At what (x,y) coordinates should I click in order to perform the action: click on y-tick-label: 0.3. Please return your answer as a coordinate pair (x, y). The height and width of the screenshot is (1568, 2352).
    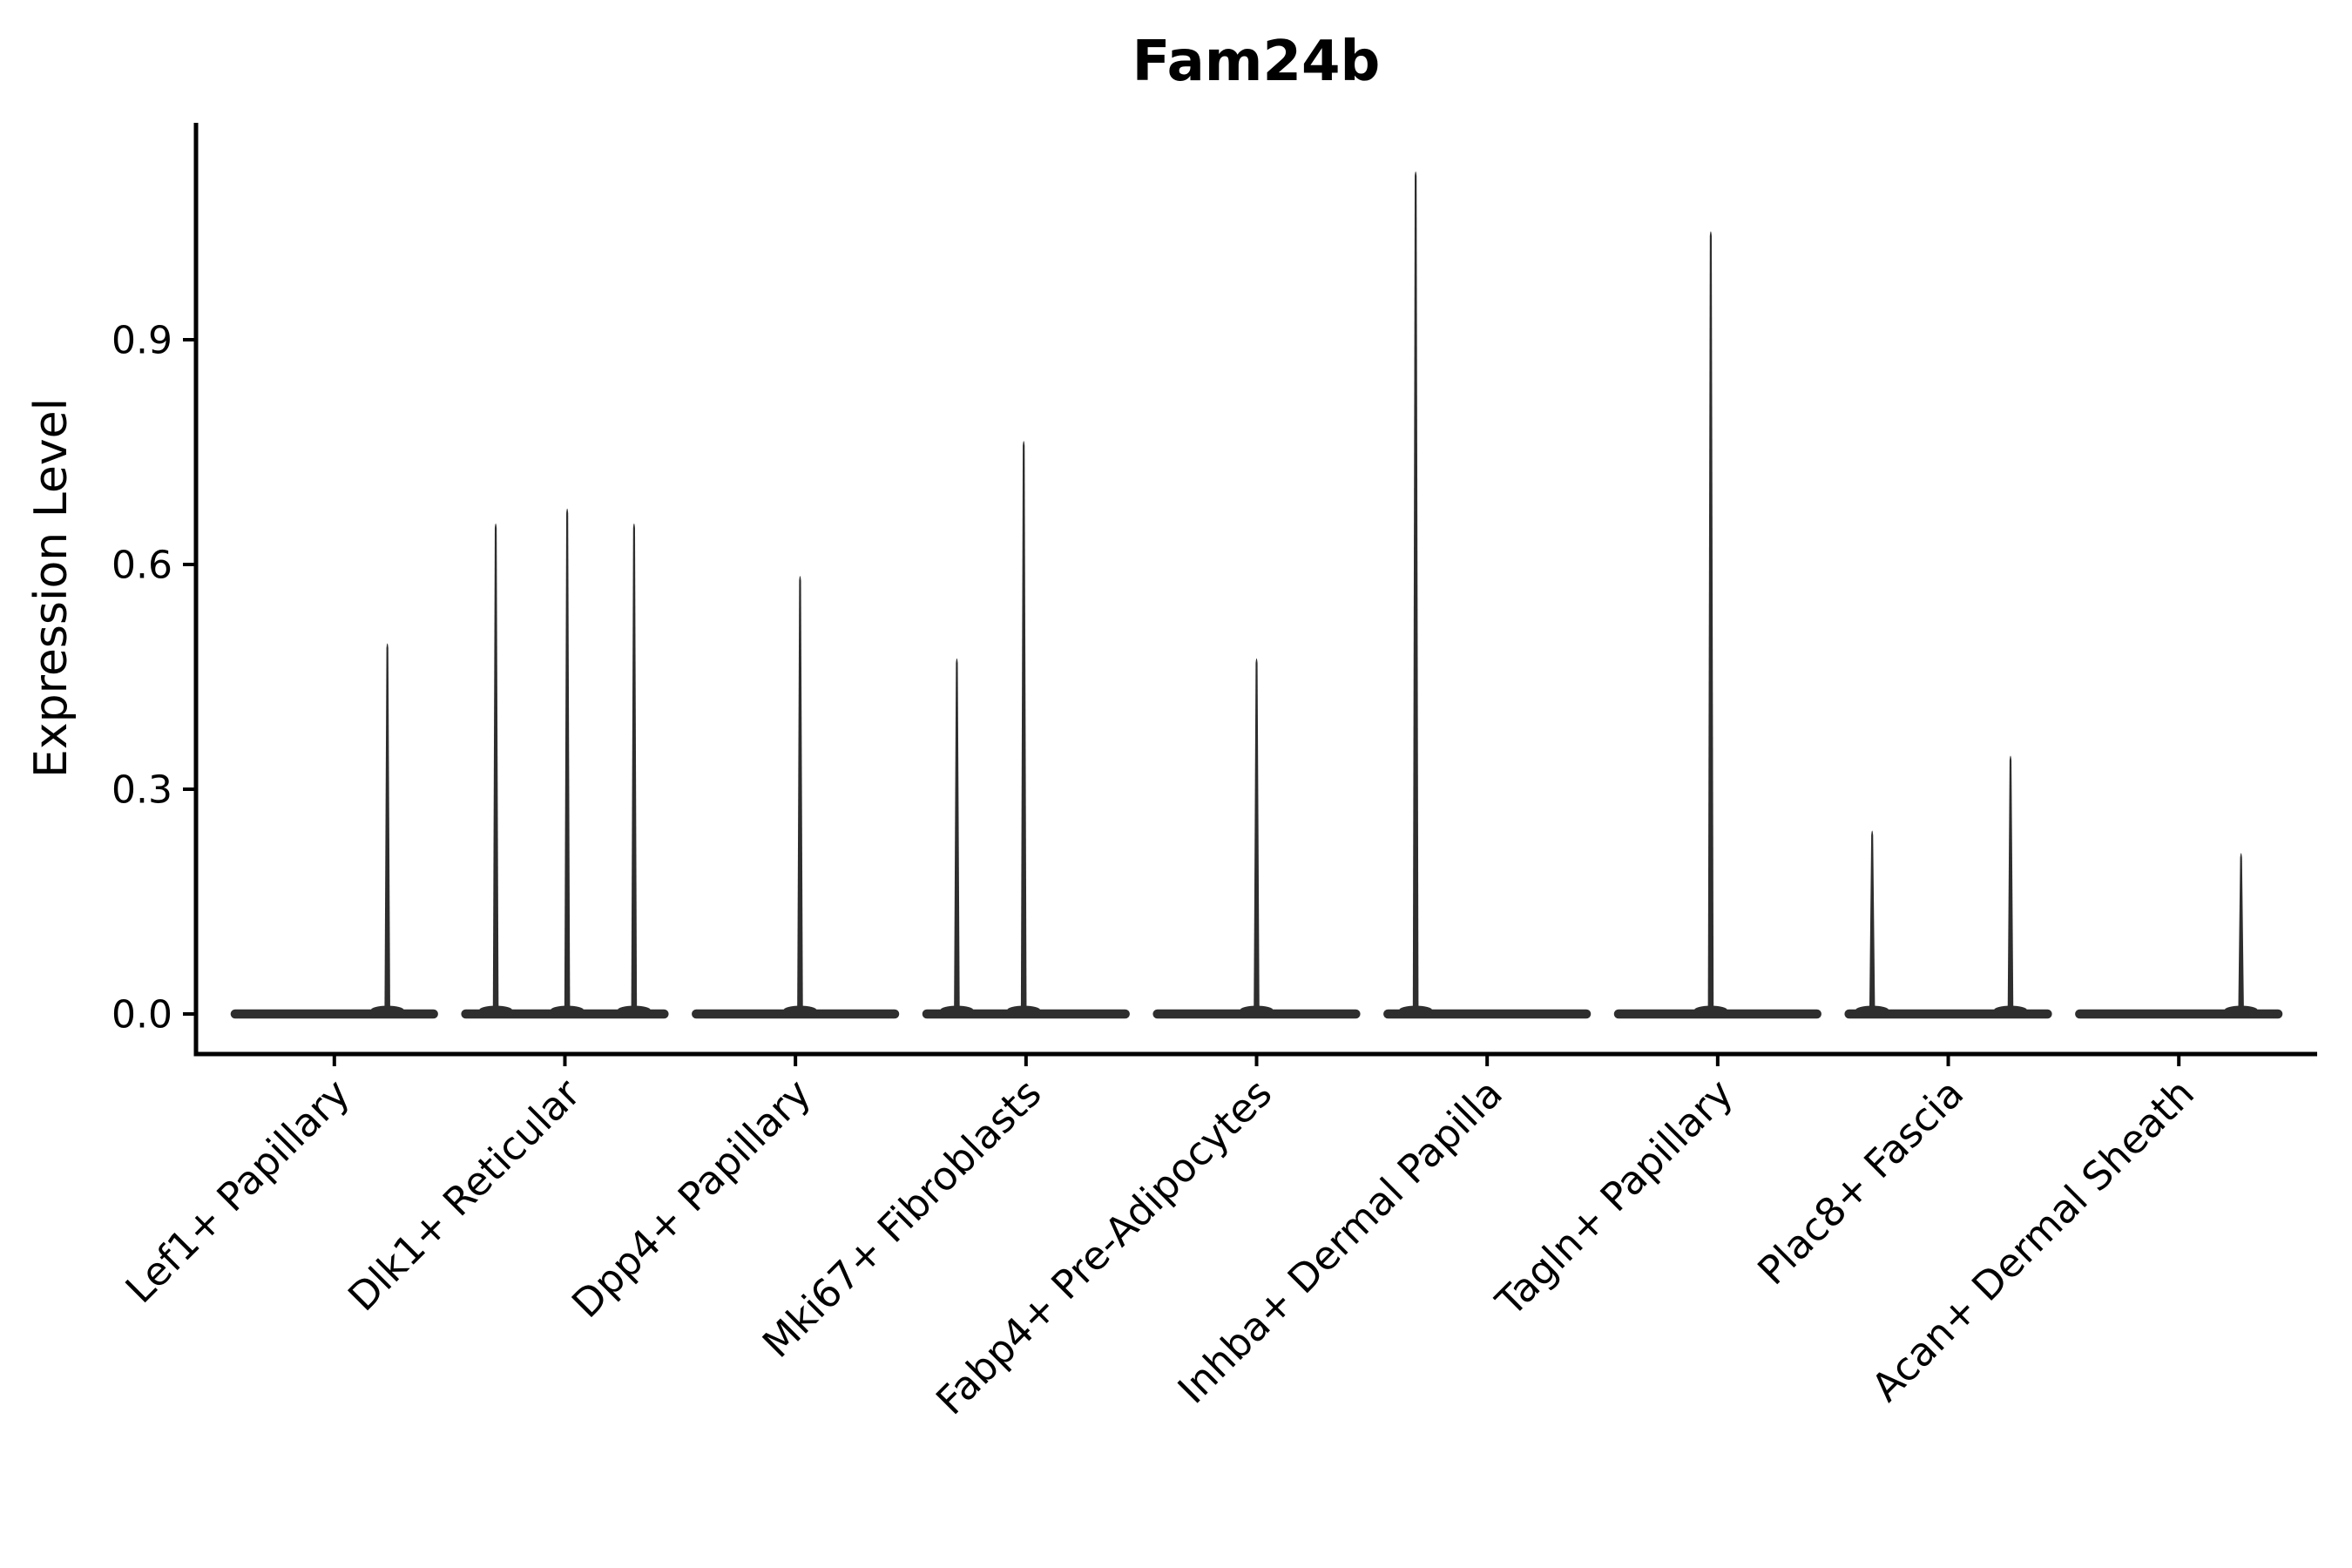
    Looking at the image, I should click on (142, 790).